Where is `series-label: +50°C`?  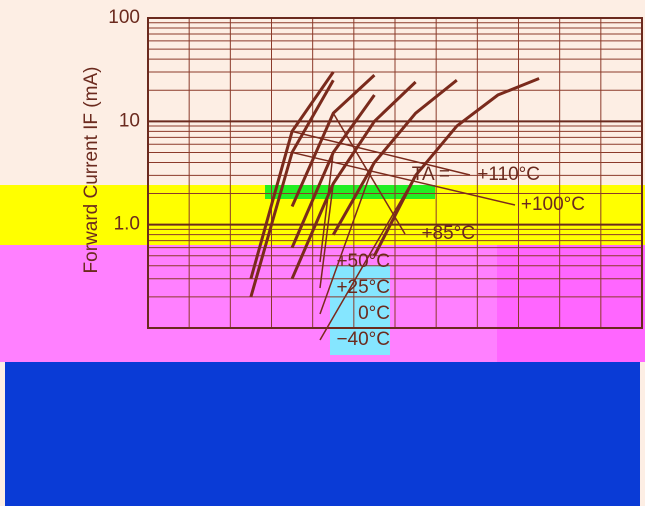
series-label: +50°C is located at coordinates (363, 261).